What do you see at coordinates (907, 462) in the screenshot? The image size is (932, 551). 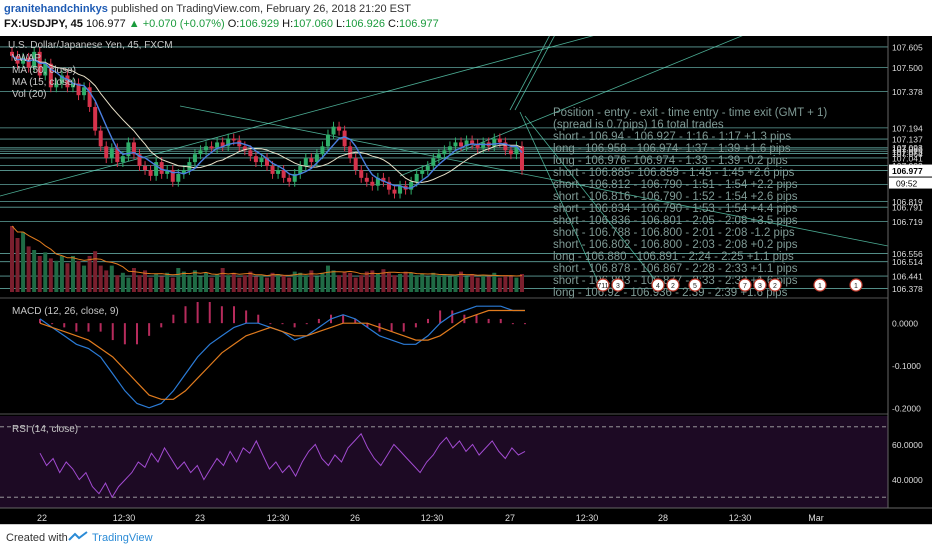 I see `rsi-axis: 60.0000 40.0000` at bounding box center [907, 462].